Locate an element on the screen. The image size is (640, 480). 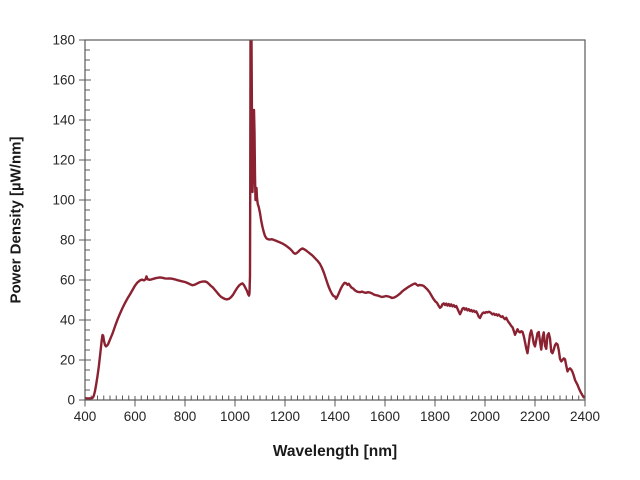
x-tick-label: 1800 is located at coordinates (435, 416).